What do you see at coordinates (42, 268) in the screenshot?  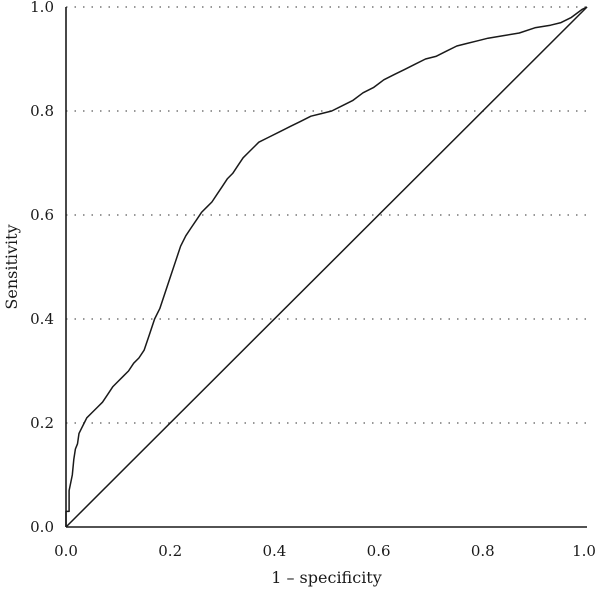 I see `y-tick-labels: 0.0 0.2 0.4 0.6 0.8 1.0` at bounding box center [42, 268].